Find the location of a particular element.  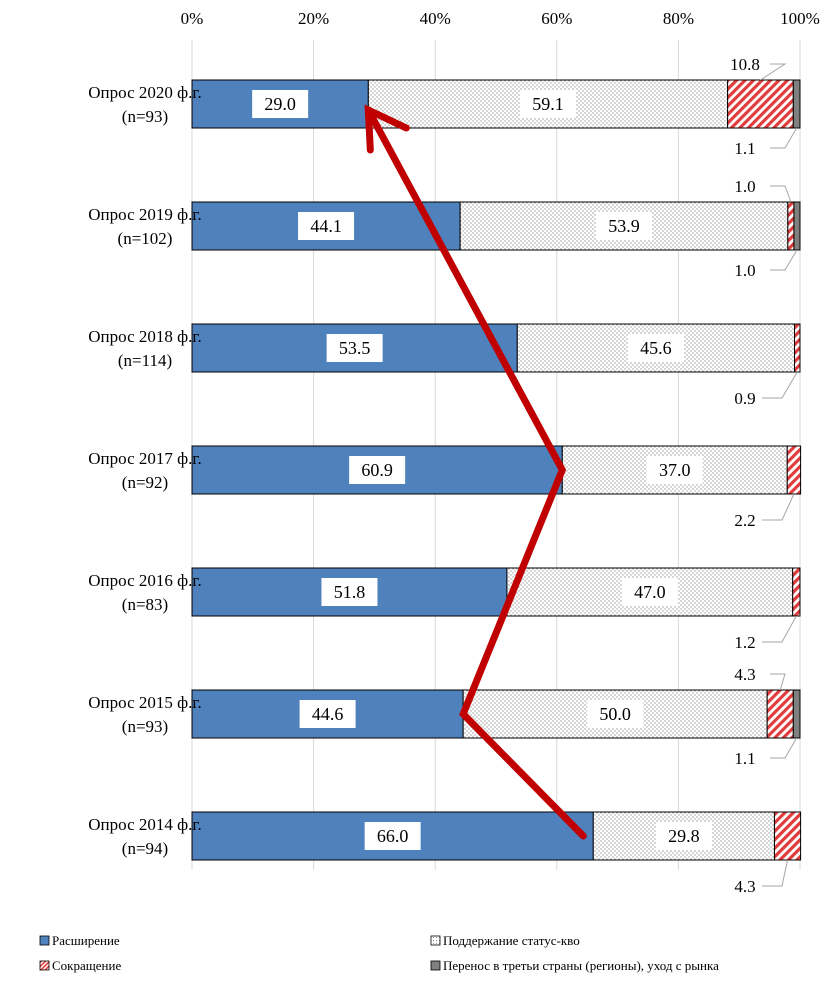

data-label: 44.1 is located at coordinates (326, 226).